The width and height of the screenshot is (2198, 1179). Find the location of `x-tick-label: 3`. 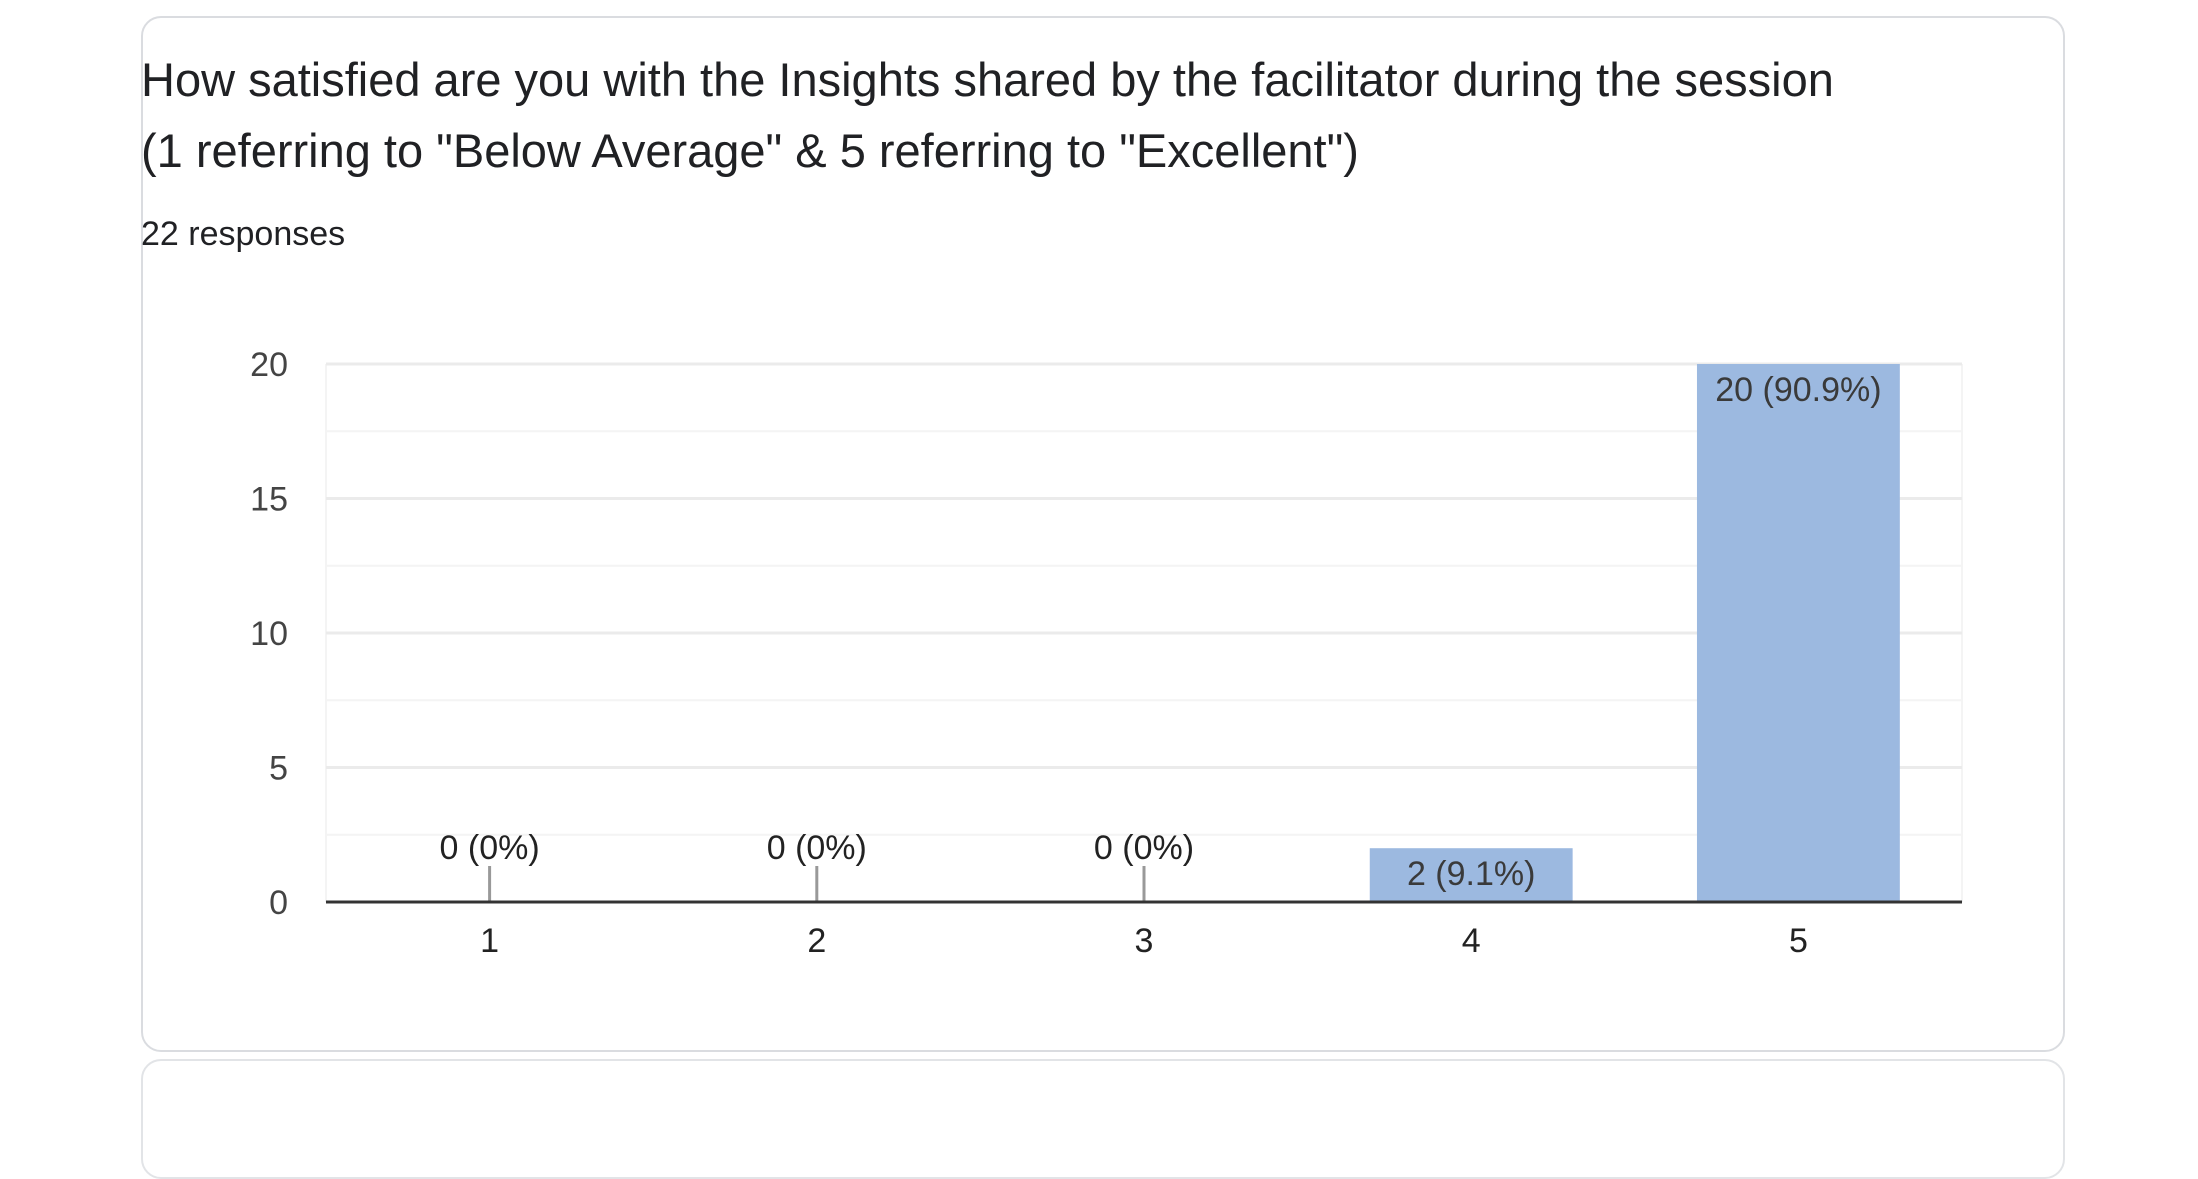

x-tick-label: 3 is located at coordinates (1144, 941).